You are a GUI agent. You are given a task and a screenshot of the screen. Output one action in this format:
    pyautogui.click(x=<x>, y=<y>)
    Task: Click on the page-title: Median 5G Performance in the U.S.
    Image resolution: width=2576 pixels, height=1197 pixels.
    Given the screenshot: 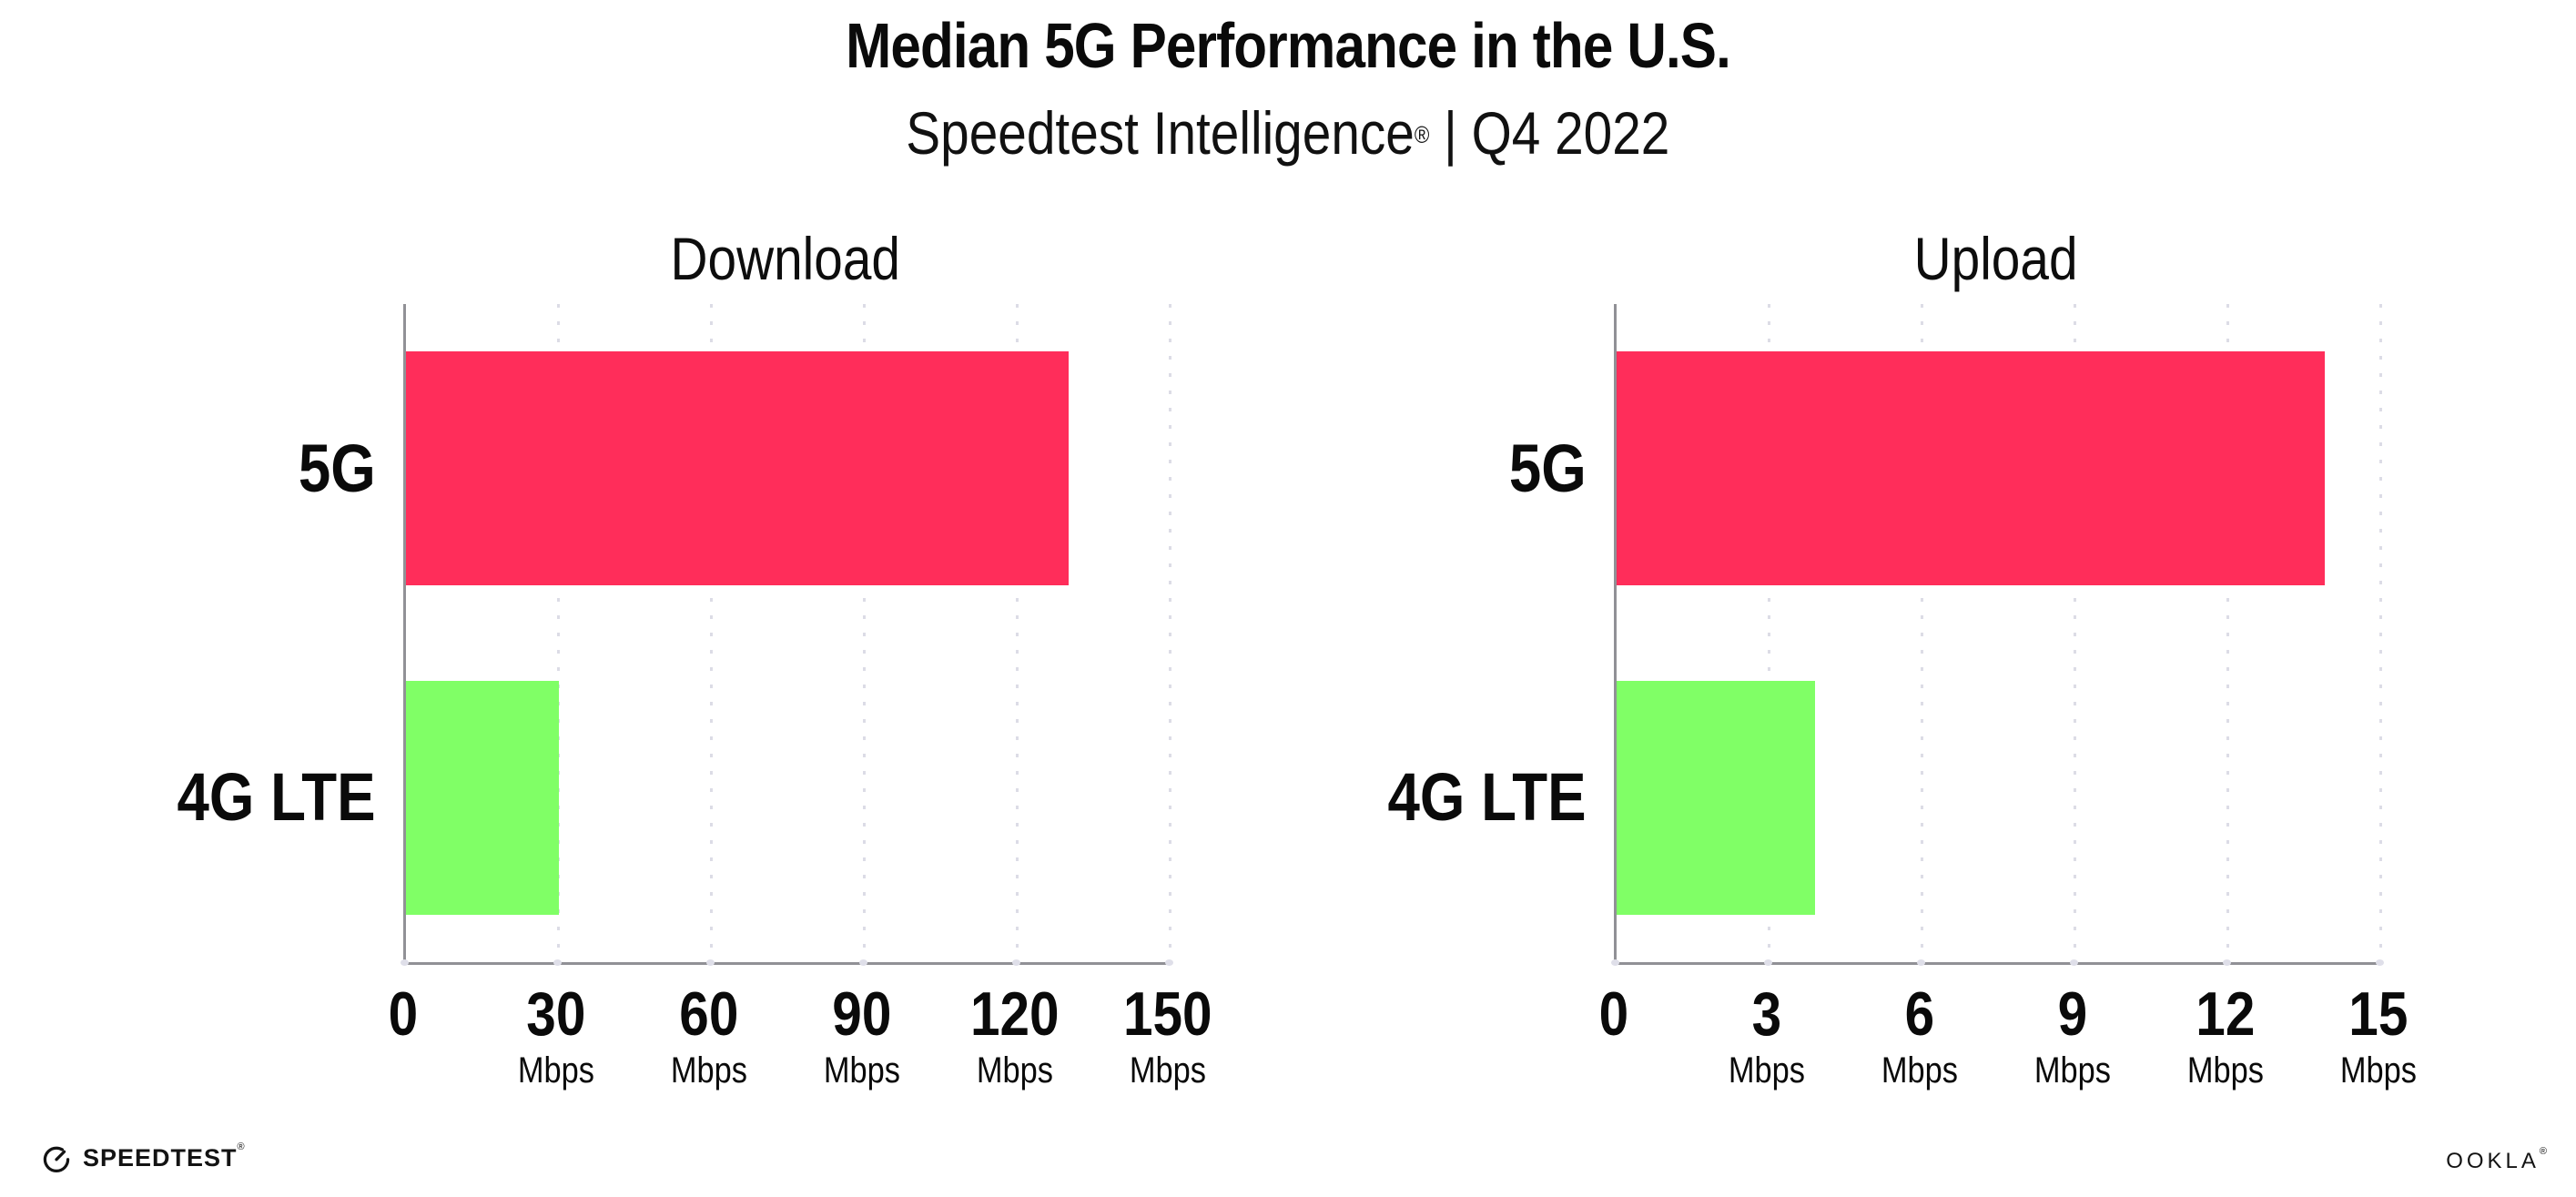 What is the action you would take?
    pyautogui.click(x=1288, y=46)
    